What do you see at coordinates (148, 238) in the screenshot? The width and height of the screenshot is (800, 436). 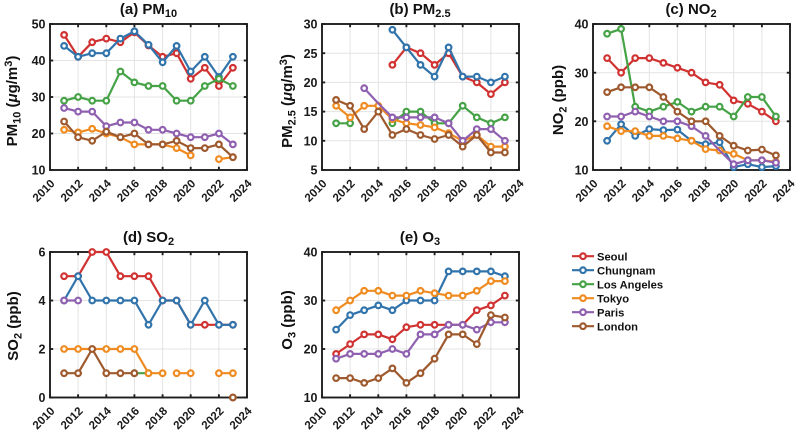 I see `svg-text: (d) SO2` at bounding box center [148, 238].